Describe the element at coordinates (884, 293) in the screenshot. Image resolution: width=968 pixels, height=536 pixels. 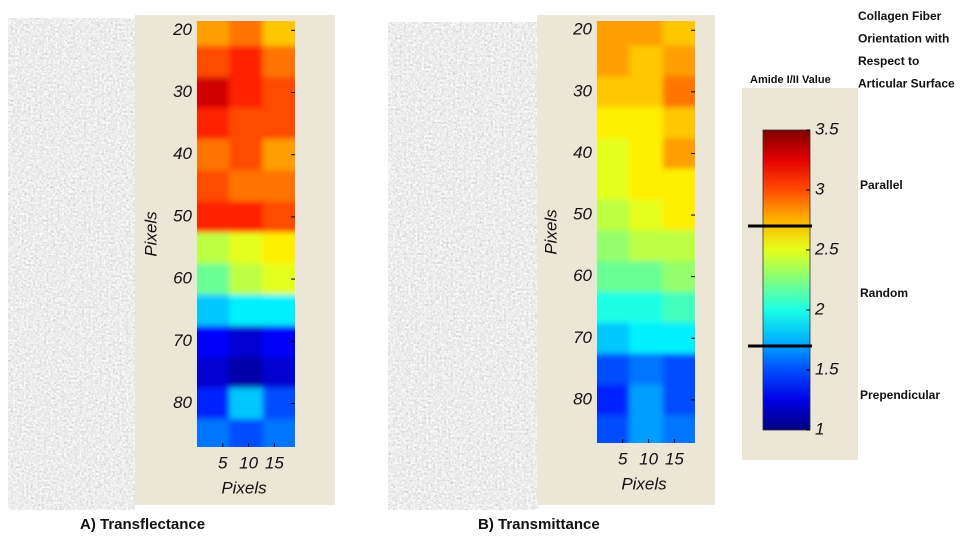
I see `orientation-label: Random` at that location.